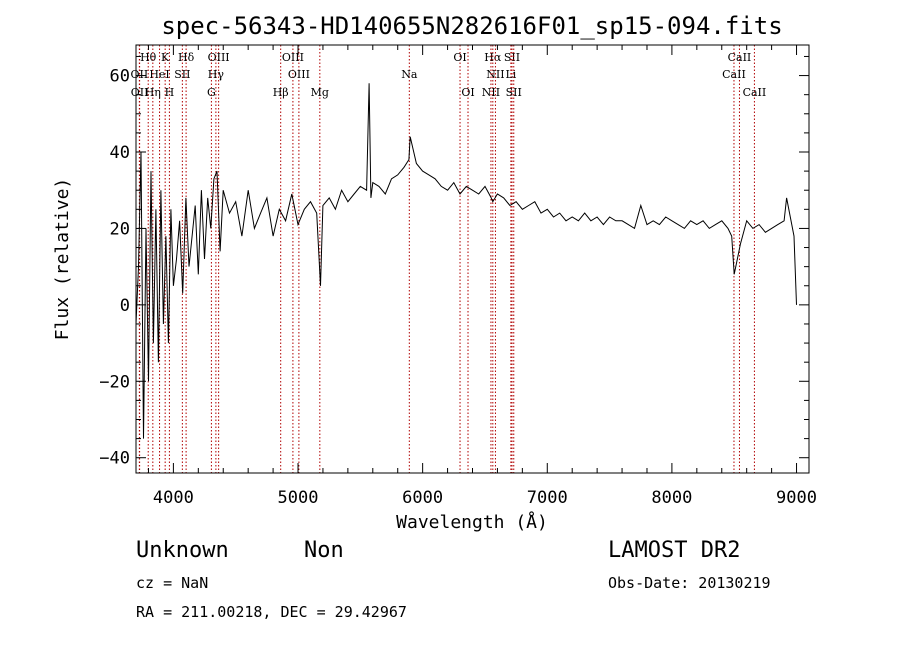  What do you see at coordinates (182, 550) in the screenshot?
I see `object-class: Unknown` at bounding box center [182, 550].